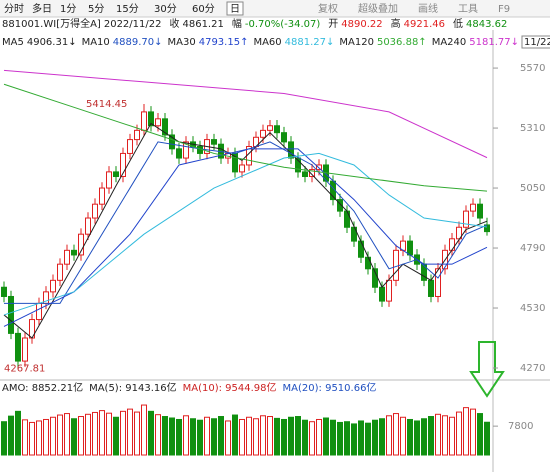 The image size is (550, 472). I want to click on y-tick-label: 4790, so click(532, 248).